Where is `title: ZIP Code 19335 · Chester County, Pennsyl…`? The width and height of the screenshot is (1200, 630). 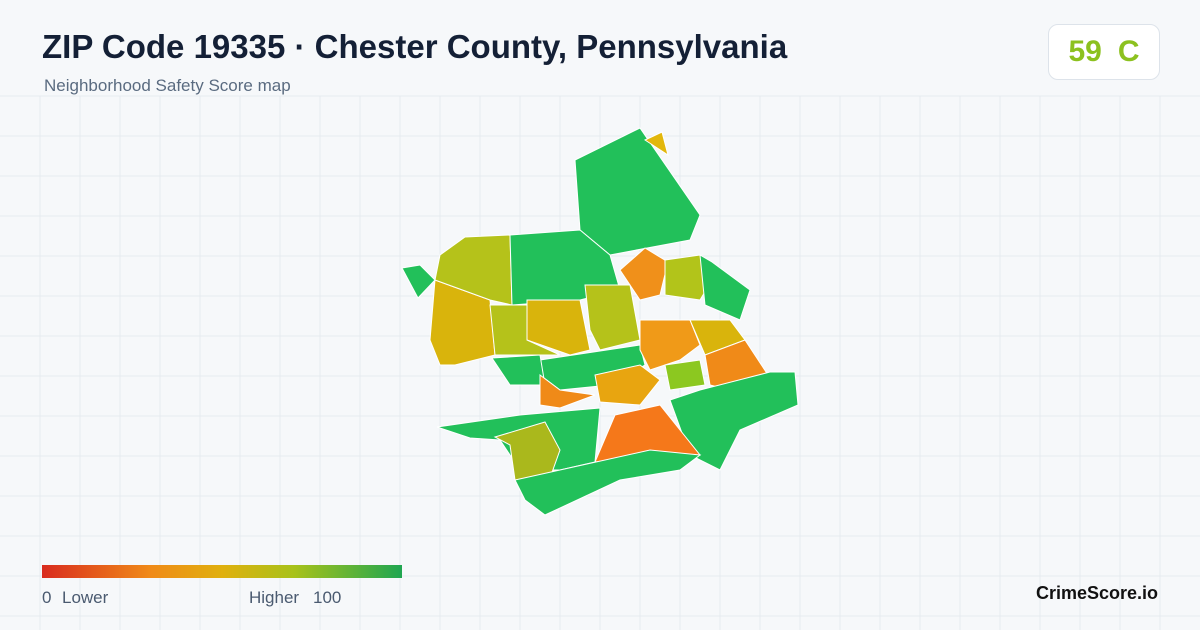
title: ZIP Code 19335 · Chester County, Pennsyl… is located at coordinates (415, 46).